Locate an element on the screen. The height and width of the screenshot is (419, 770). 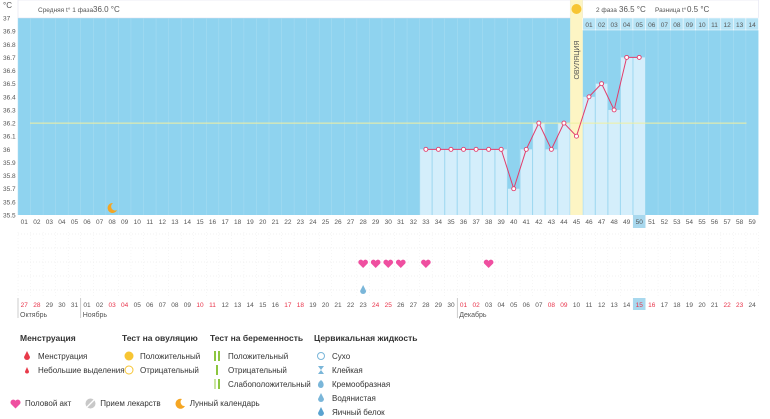
cycle-day-label: 10 is located at coordinates (138, 222).